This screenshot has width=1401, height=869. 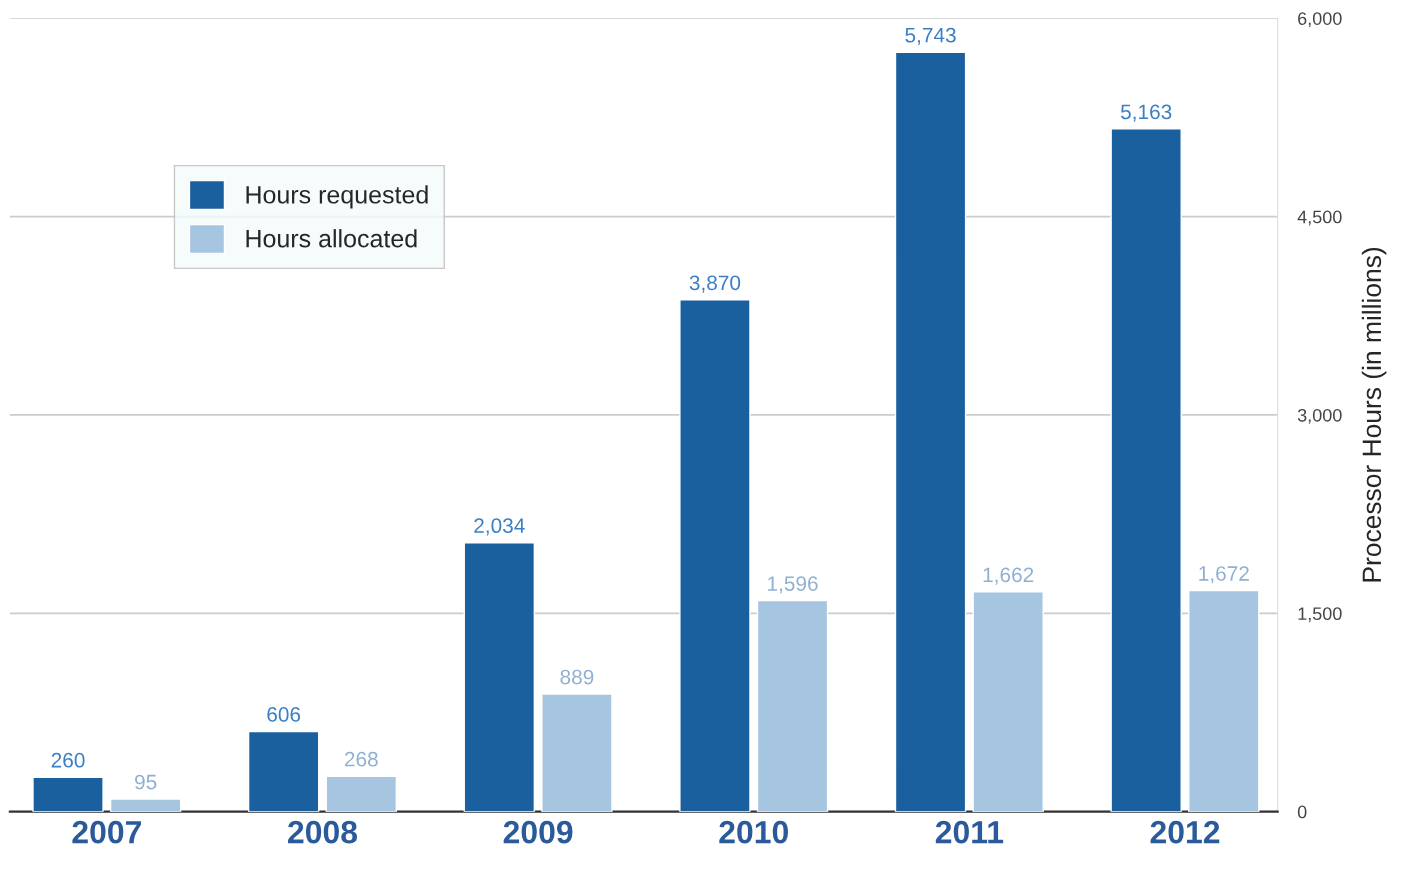 I want to click on y-tick-label: 6,000, so click(x=1320, y=20).